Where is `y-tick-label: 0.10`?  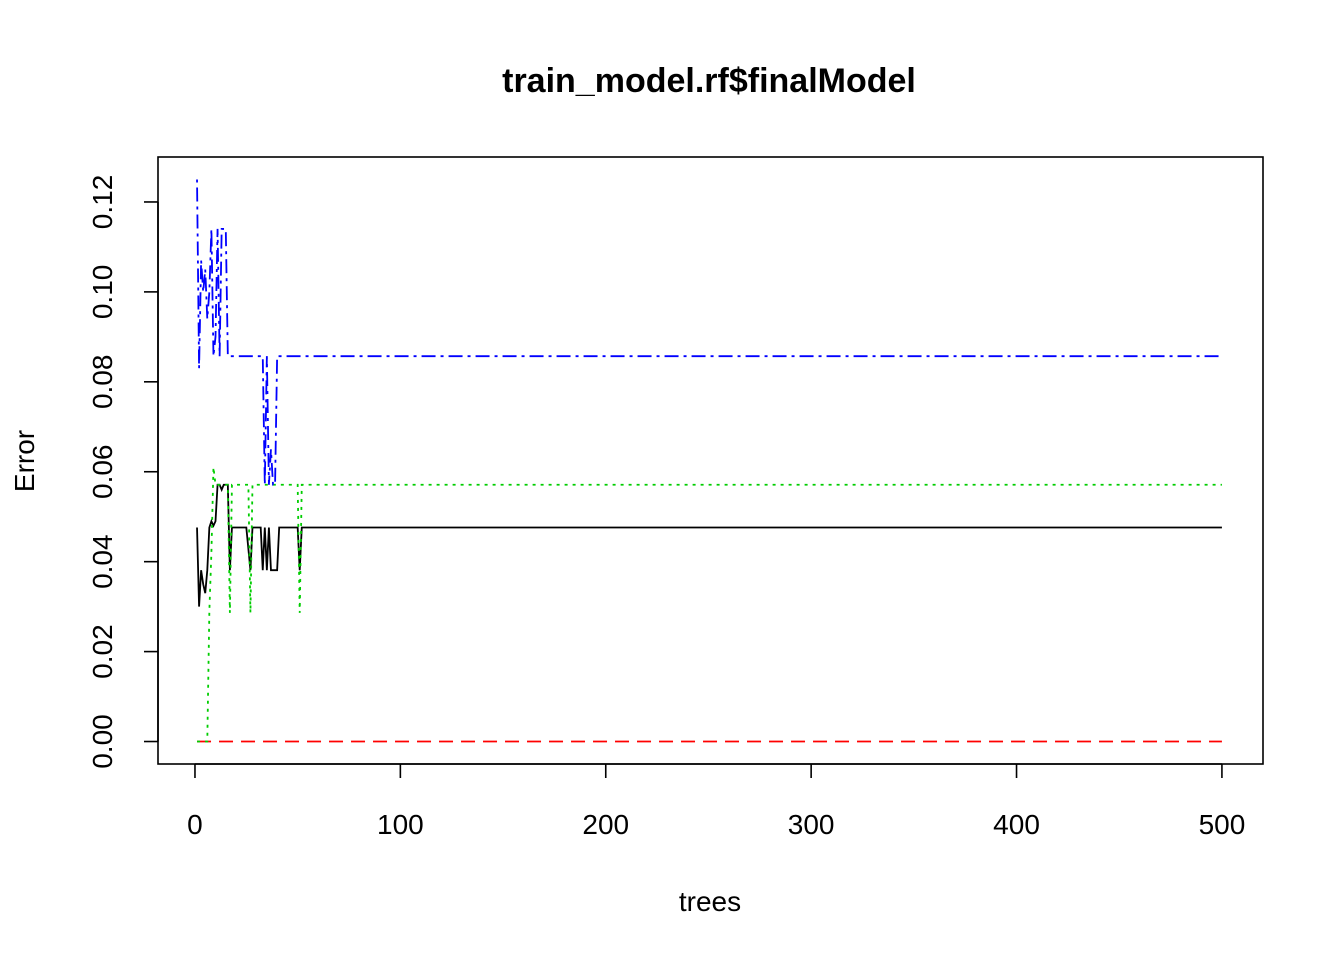 y-tick-label: 0.10 is located at coordinates (102, 292).